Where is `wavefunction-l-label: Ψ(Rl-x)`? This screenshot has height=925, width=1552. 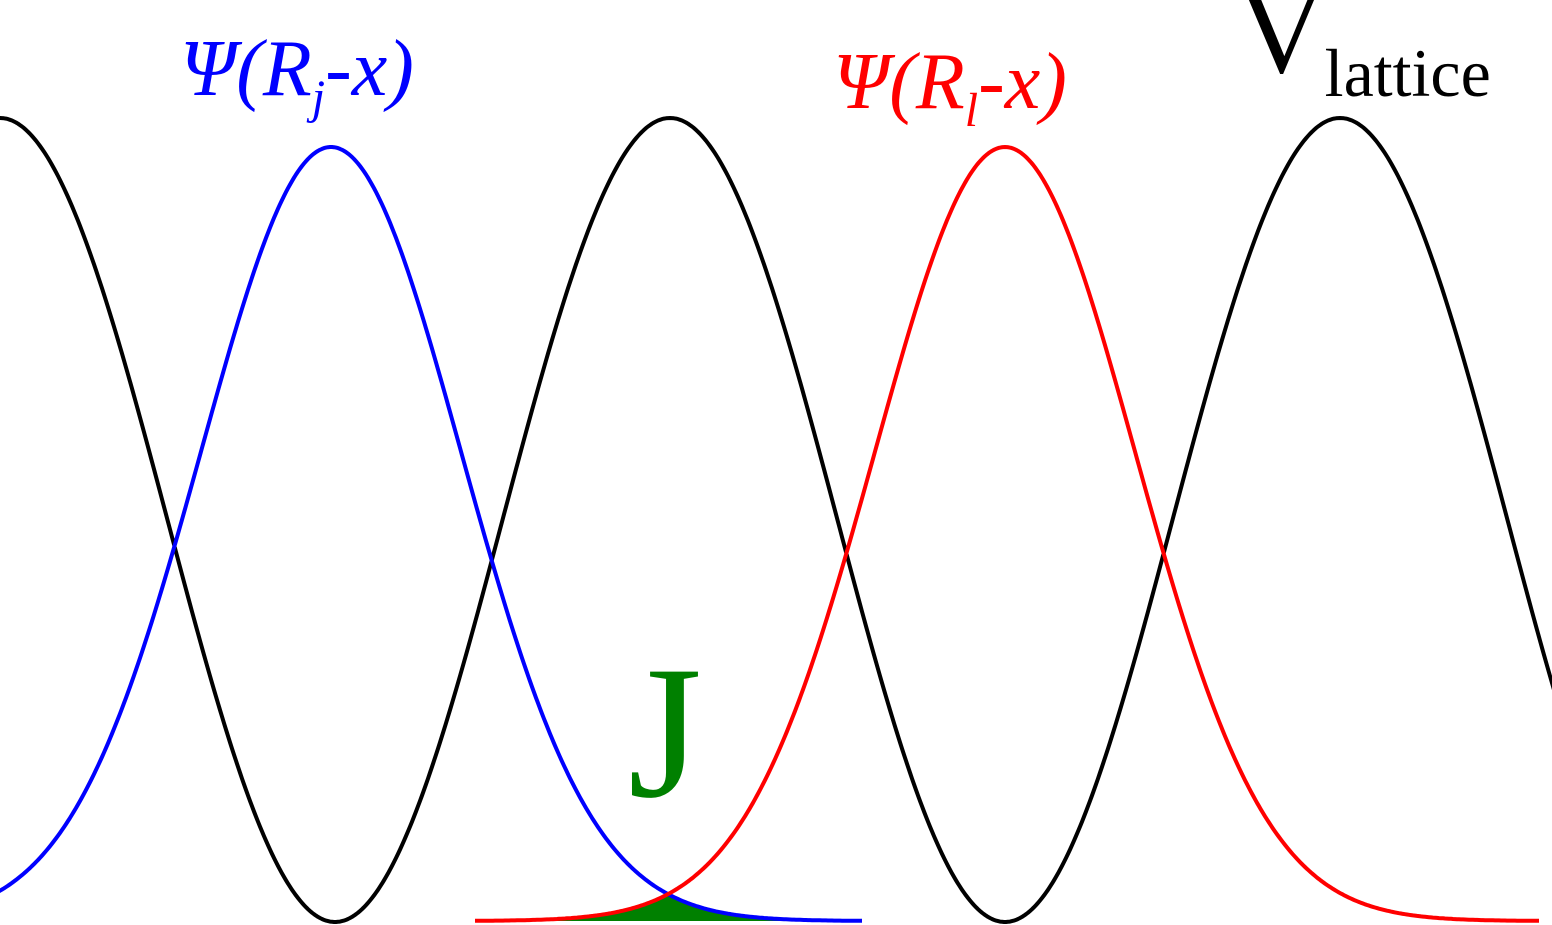 wavefunction-l-label: Ψ(Rl-x) is located at coordinates (950, 87).